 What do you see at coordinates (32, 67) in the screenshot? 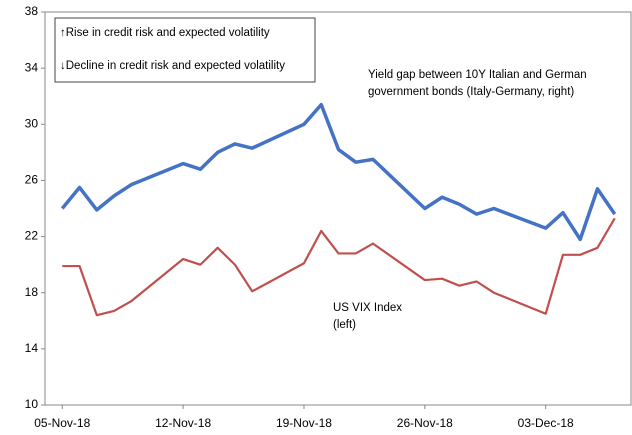
I see `y-tick-label: 34` at bounding box center [32, 67].